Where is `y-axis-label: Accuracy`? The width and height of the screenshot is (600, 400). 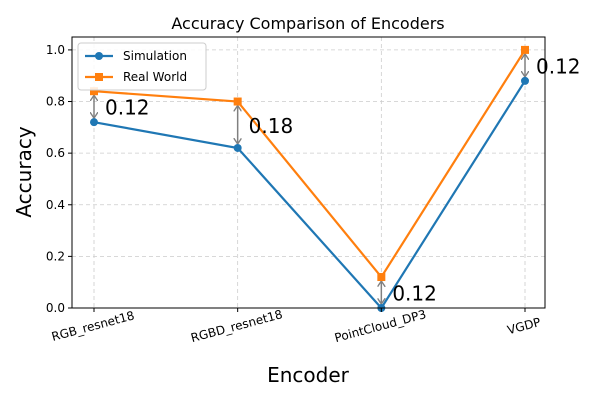 y-axis-label: Accuracy is located at coordinates (24, 171).